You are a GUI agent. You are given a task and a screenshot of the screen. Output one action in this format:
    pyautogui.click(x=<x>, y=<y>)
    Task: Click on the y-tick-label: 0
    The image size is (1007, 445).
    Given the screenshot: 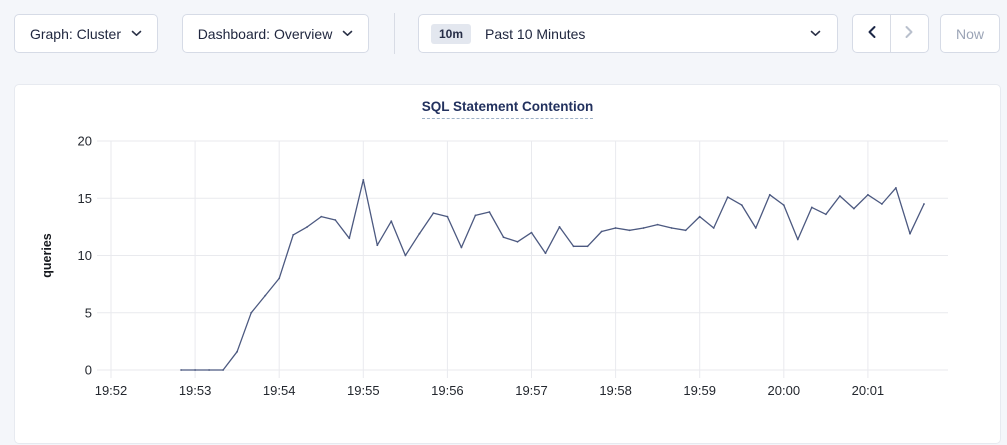 What is the action you would take?
    pyautogui.click(x=88, y=370)
    